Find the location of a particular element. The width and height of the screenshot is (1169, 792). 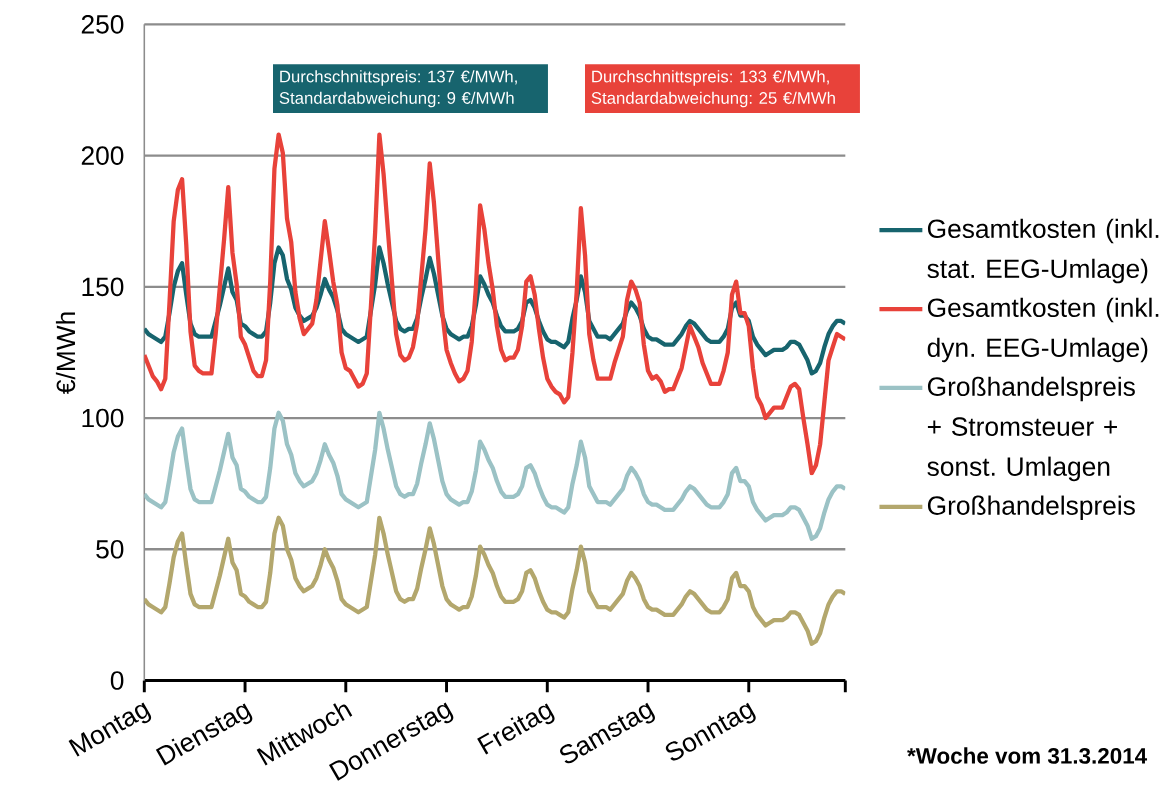

legend-label: Gesamtkosten (inkl. dyn. EEG-Umlage) is located at coordinates (1043, 330).